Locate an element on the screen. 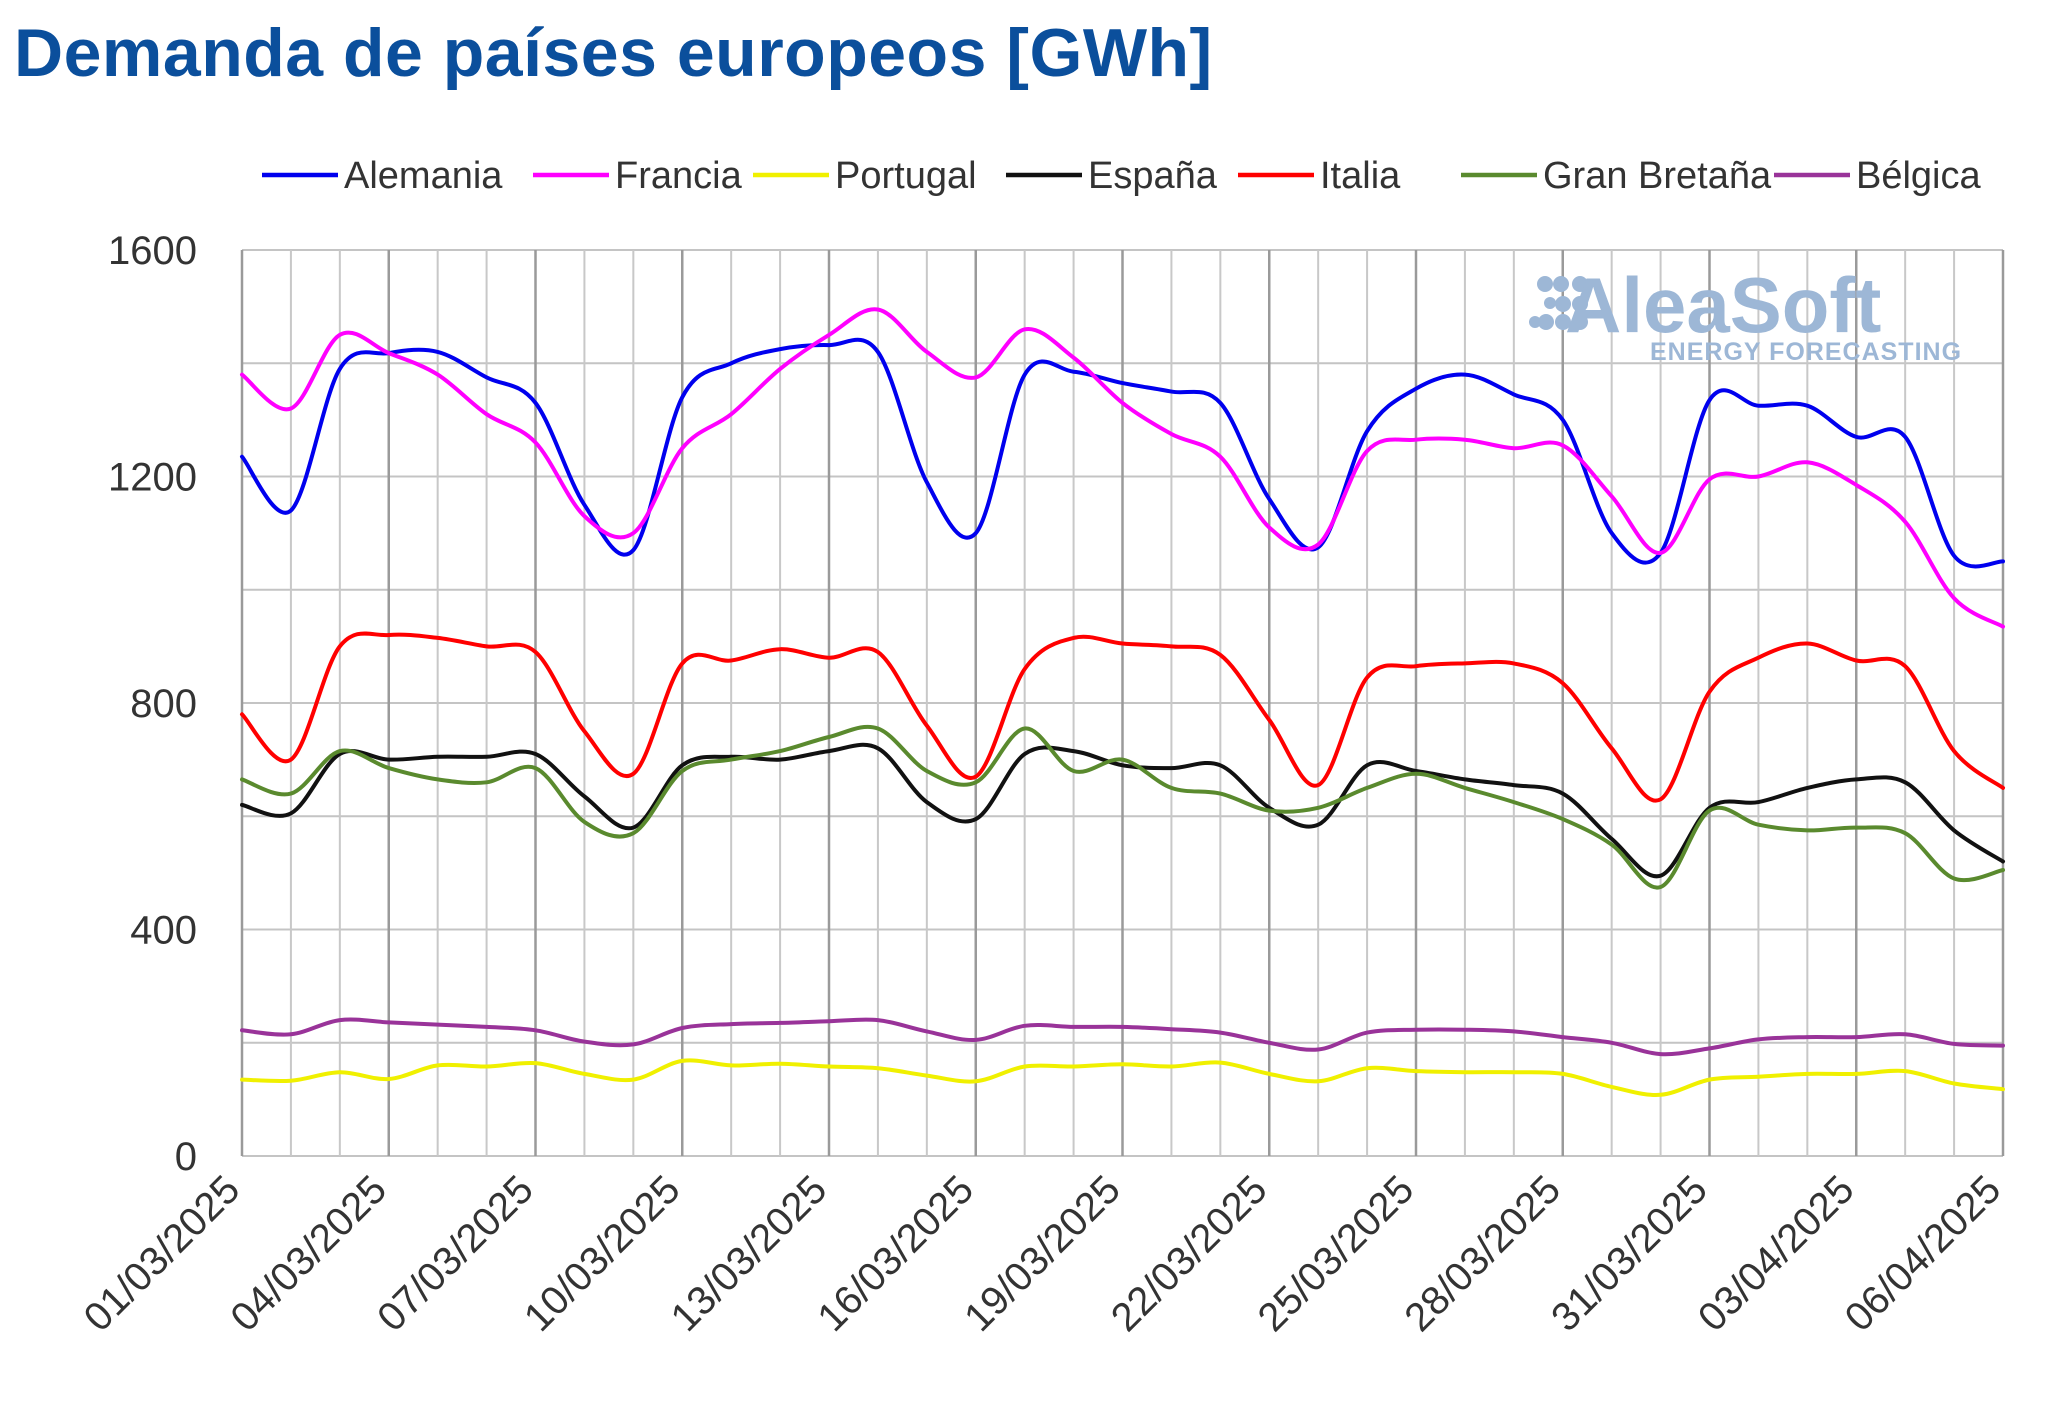  legend-label-francia: Francia is located at coordinates (679, 176).